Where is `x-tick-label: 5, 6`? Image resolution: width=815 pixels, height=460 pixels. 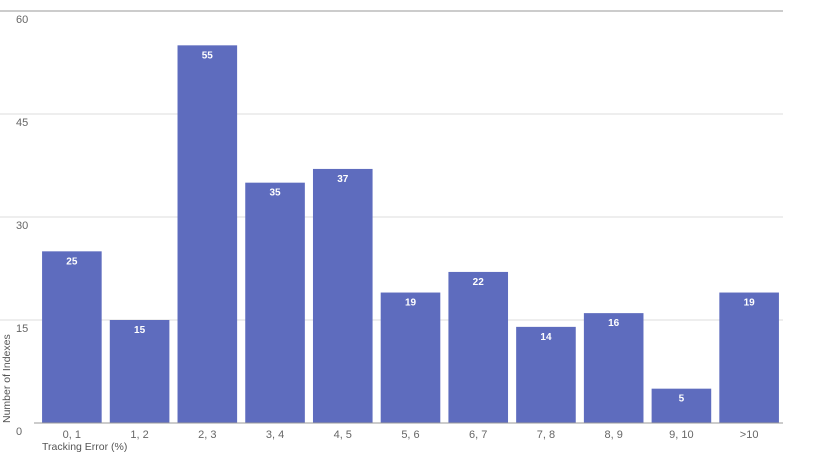 x-tick-label: 5, 6 is located at coordinates (410, 435).